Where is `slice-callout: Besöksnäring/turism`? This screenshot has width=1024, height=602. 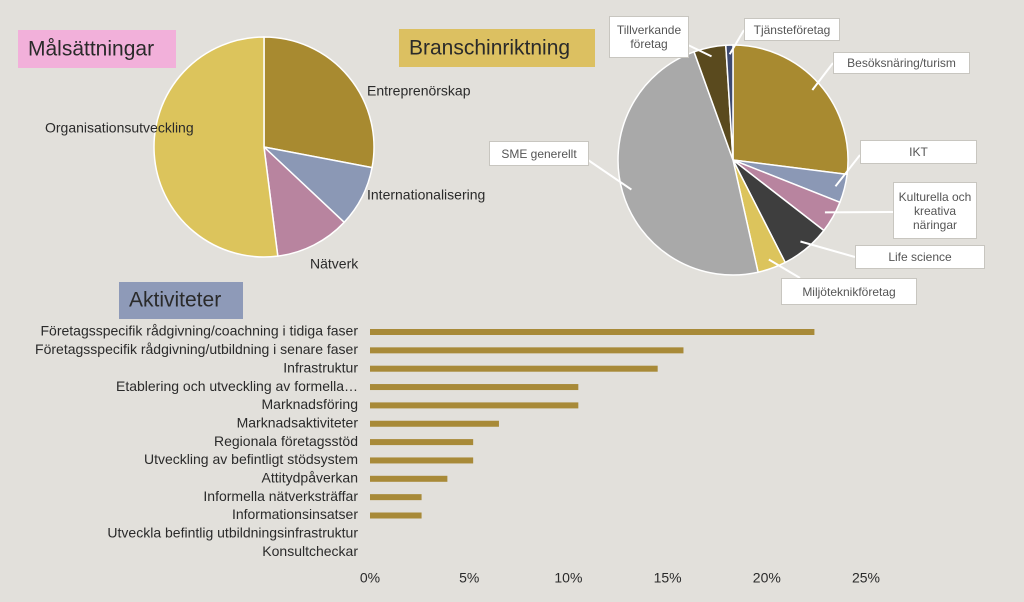 slice-callout: Besöksnäring/turism is located at coordinates (901, 63).